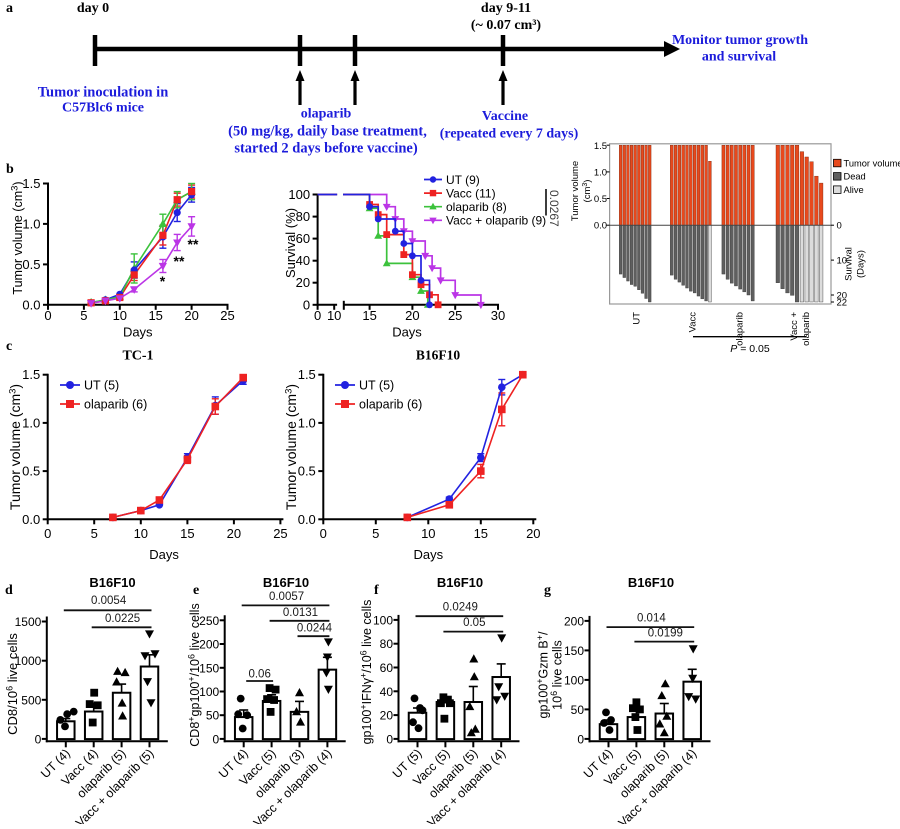 This screenshot has width=900, height=829. I want to click on svg-text: b, so click(10, 169).